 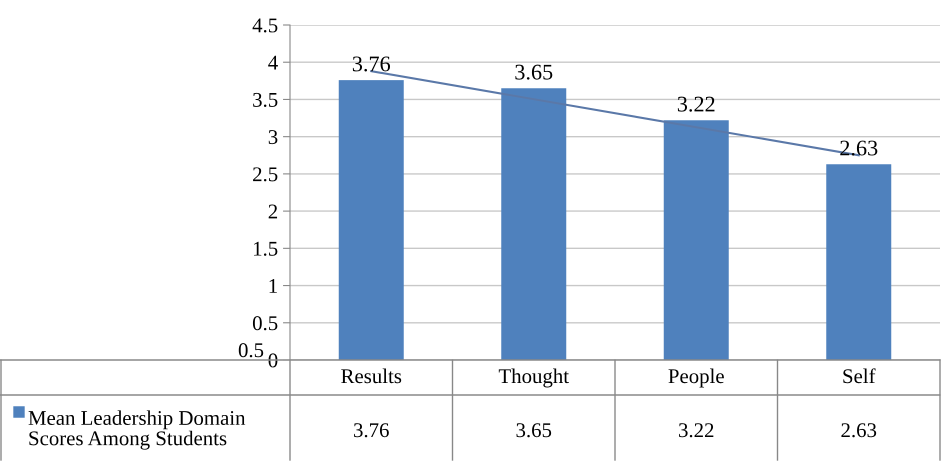 I want to click on x-tick-label: Self, so click(x=859, y=376).